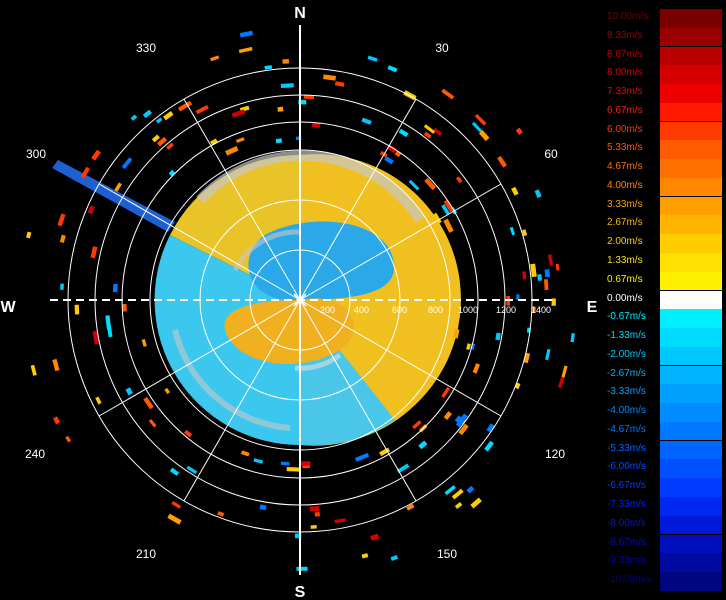  I want to click on legend-label: 4.00m/s, so click(625, 185).